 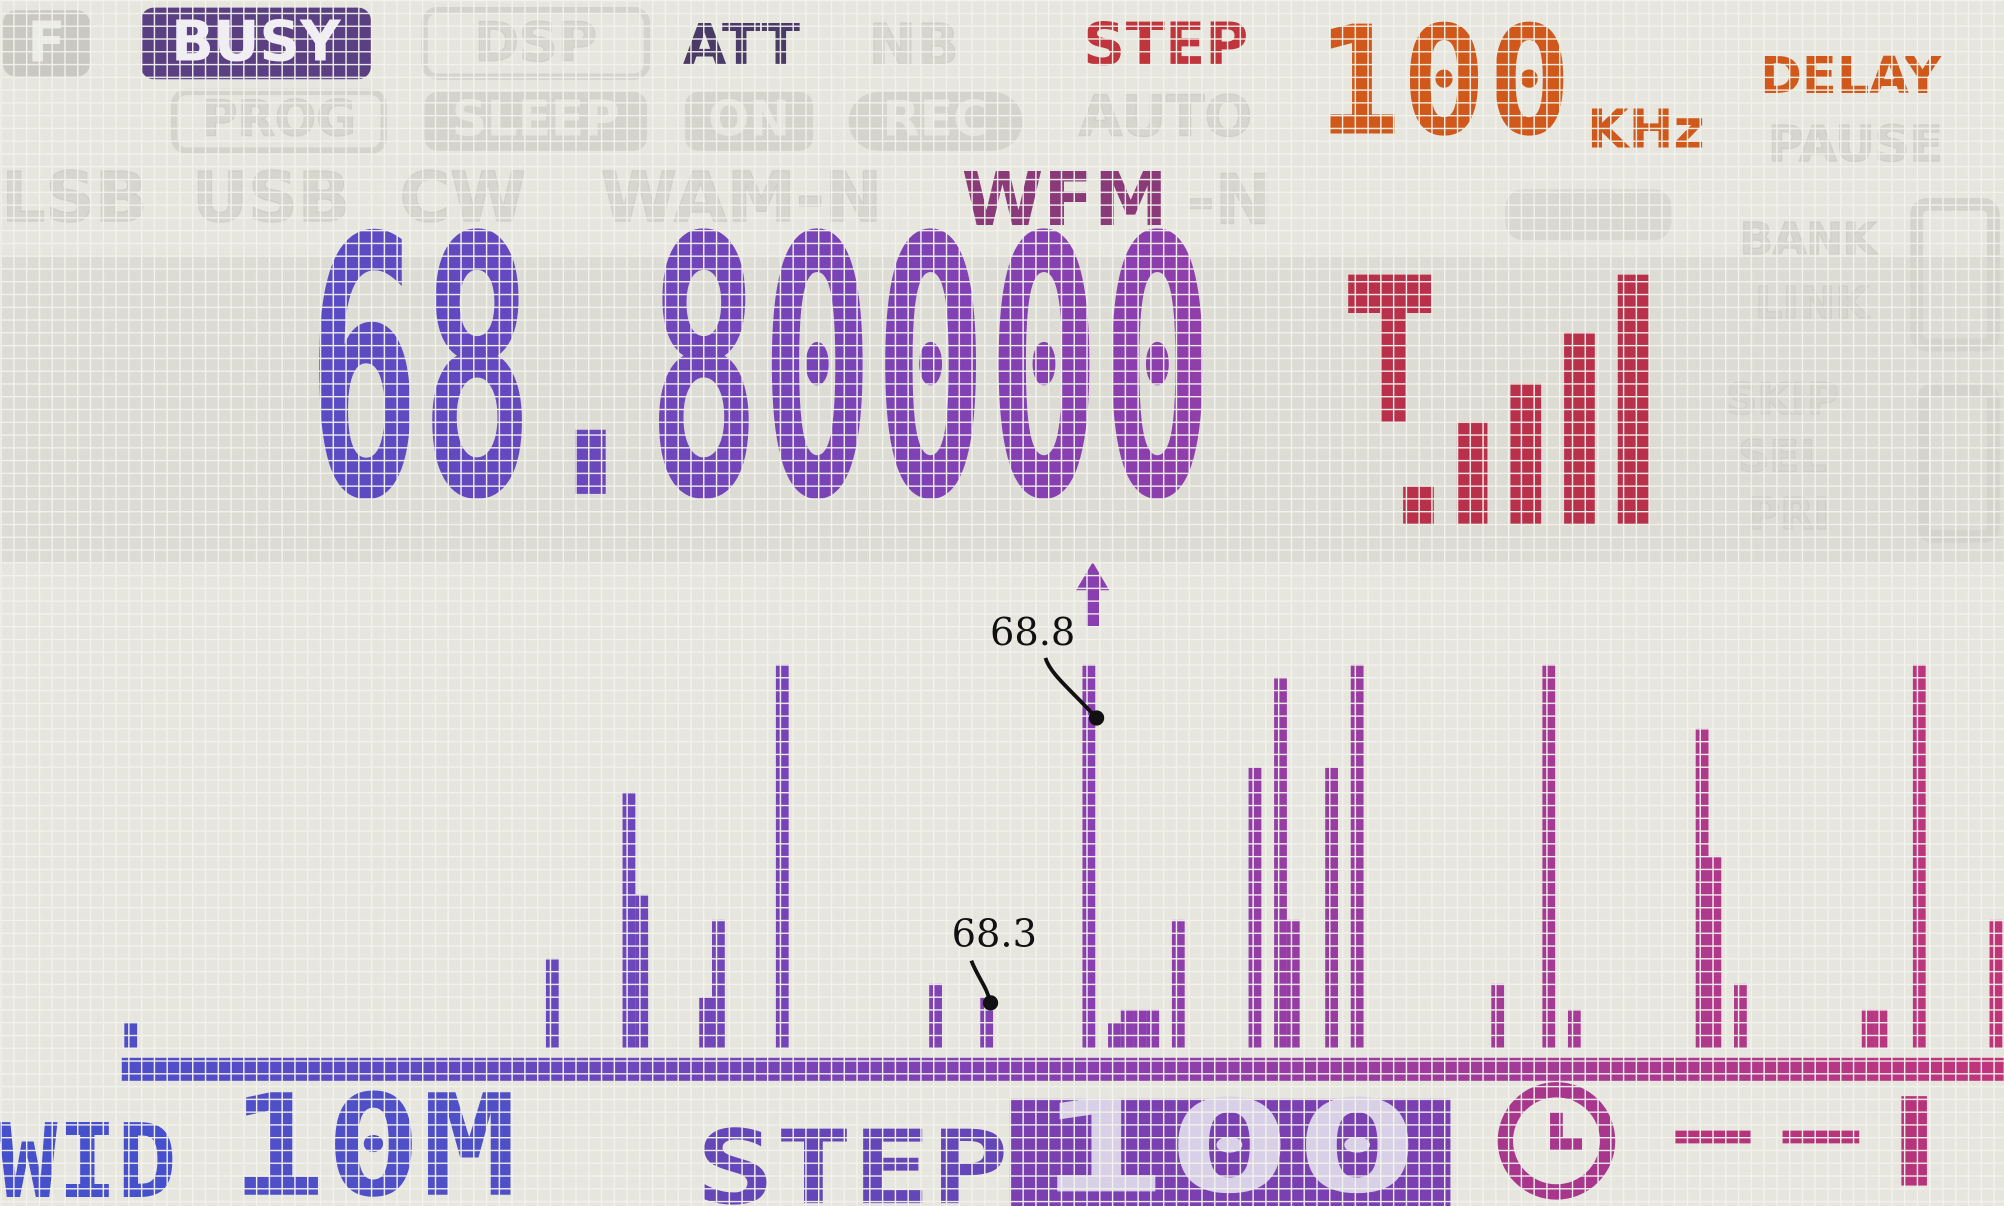 I want to click on annotation-leader, so click(x=1070, y=688).